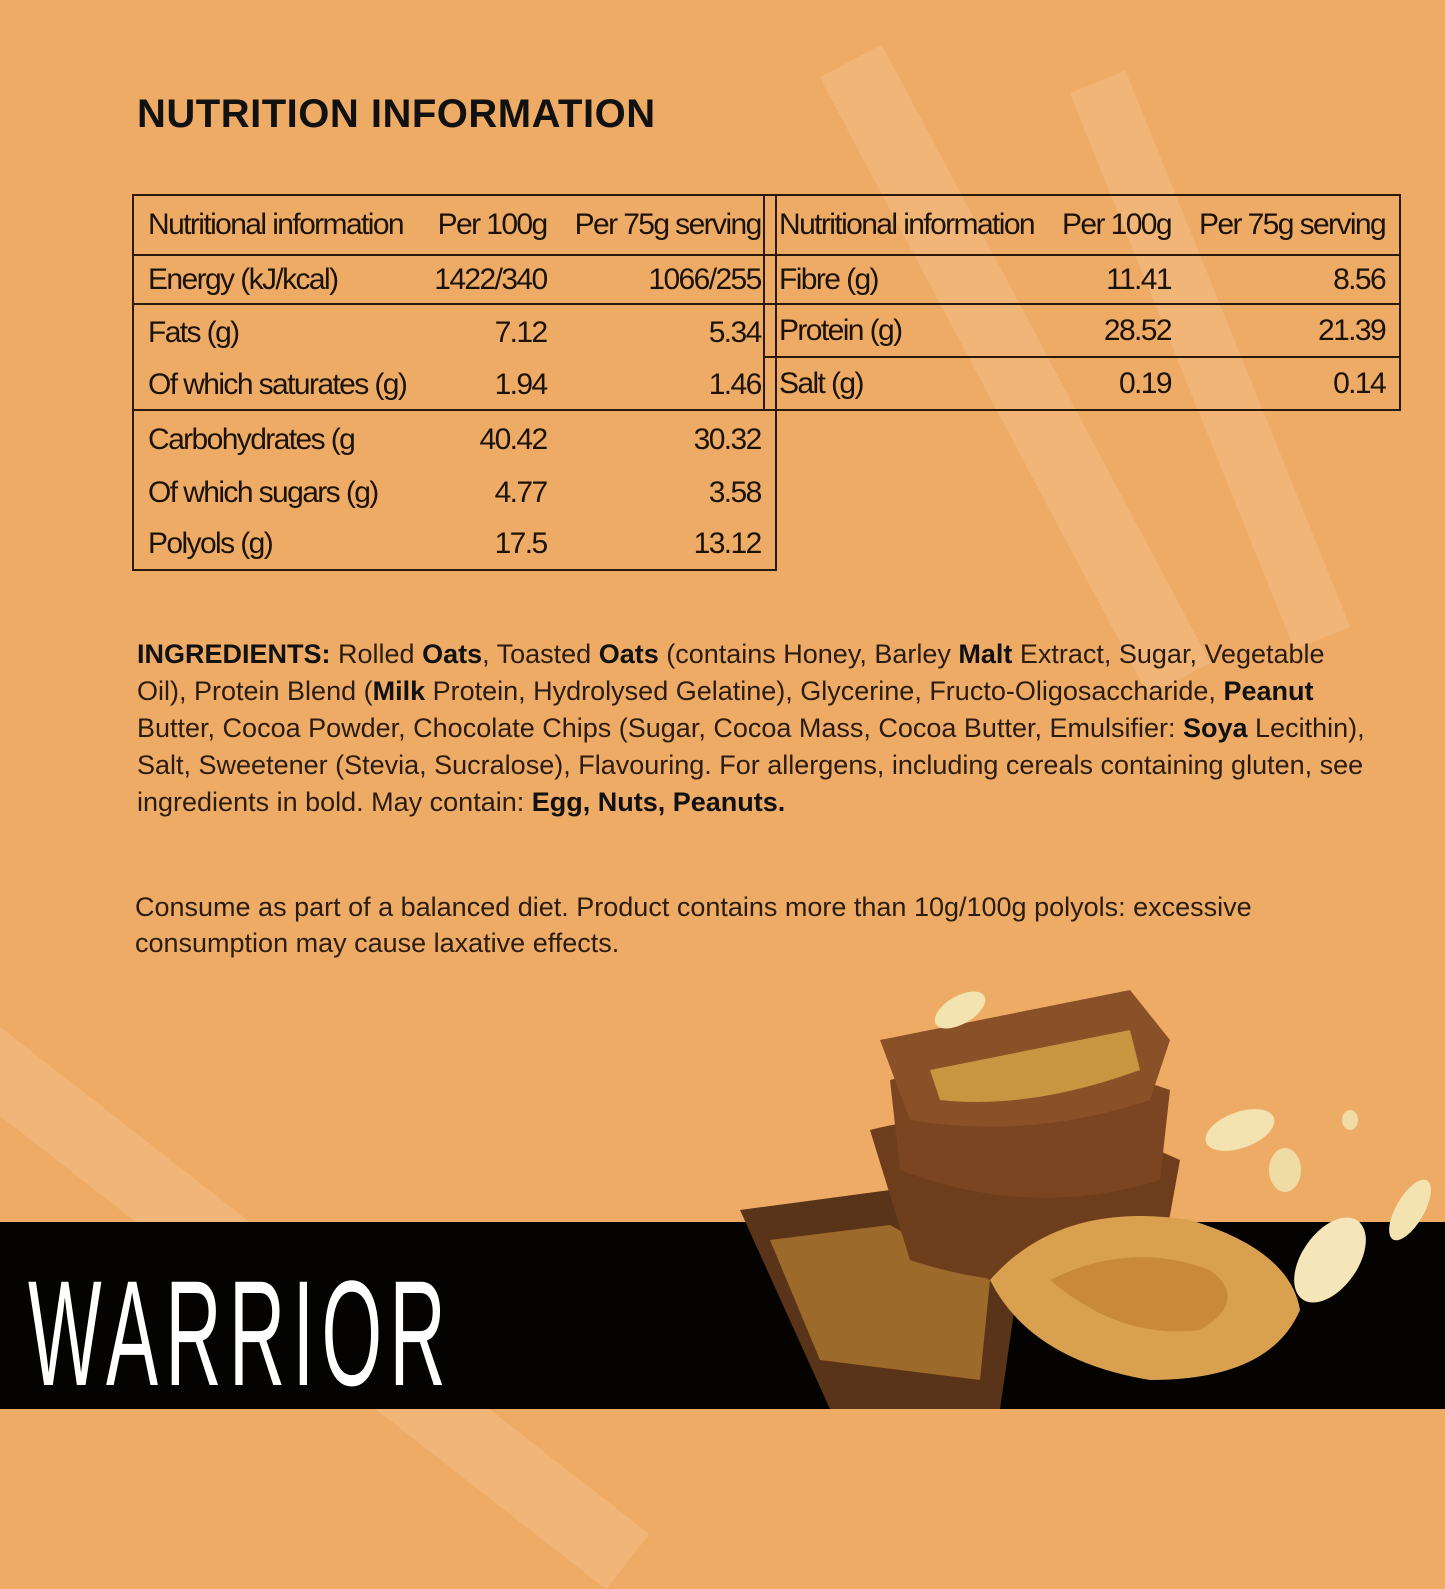  I want to click on per-100g-value: 7.12, so click(490, 331).